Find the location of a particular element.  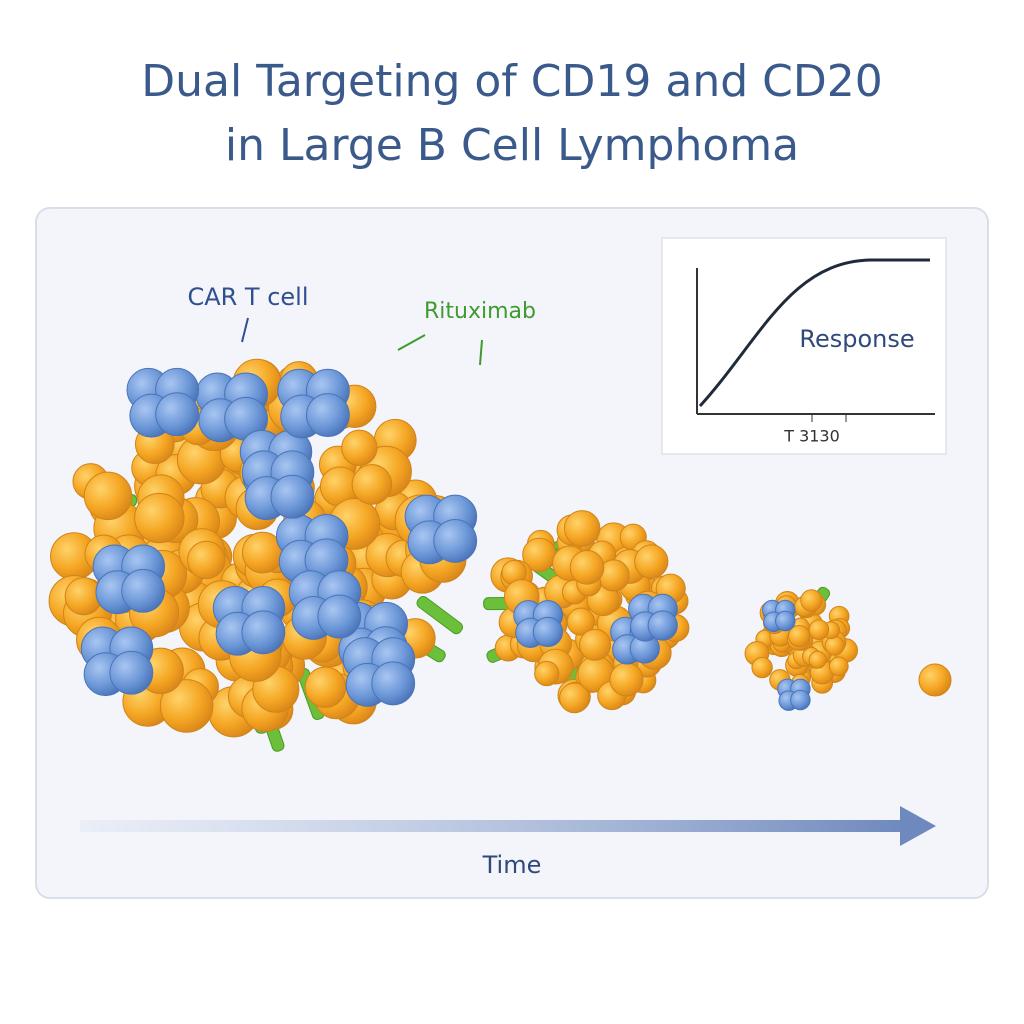

title: Dual Targeting of CD19 and CD20 is located at coordinates (511, 81).